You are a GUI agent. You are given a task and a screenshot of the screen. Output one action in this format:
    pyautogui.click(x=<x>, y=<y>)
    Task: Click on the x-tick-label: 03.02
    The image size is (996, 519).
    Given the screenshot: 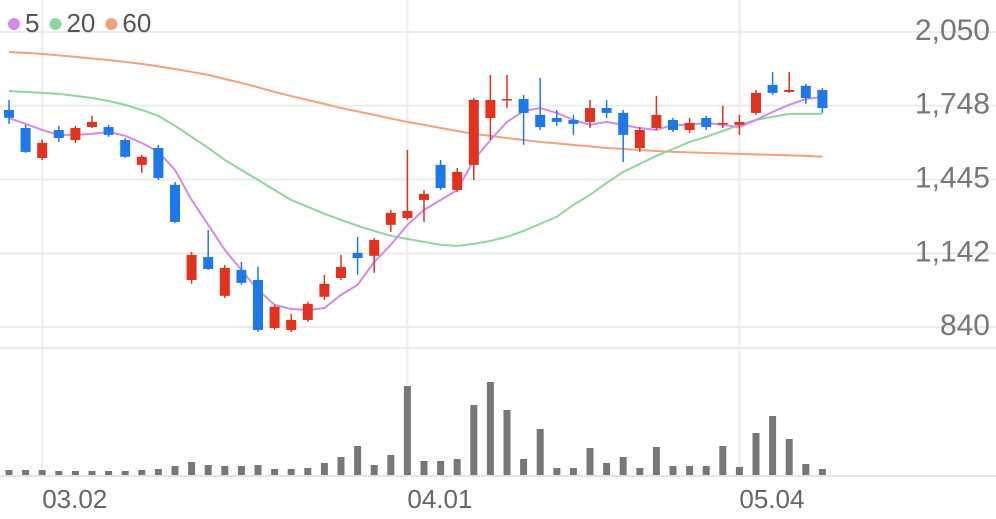 What is the action you would take?
    pyautogui.click(x=74, y=499)
    